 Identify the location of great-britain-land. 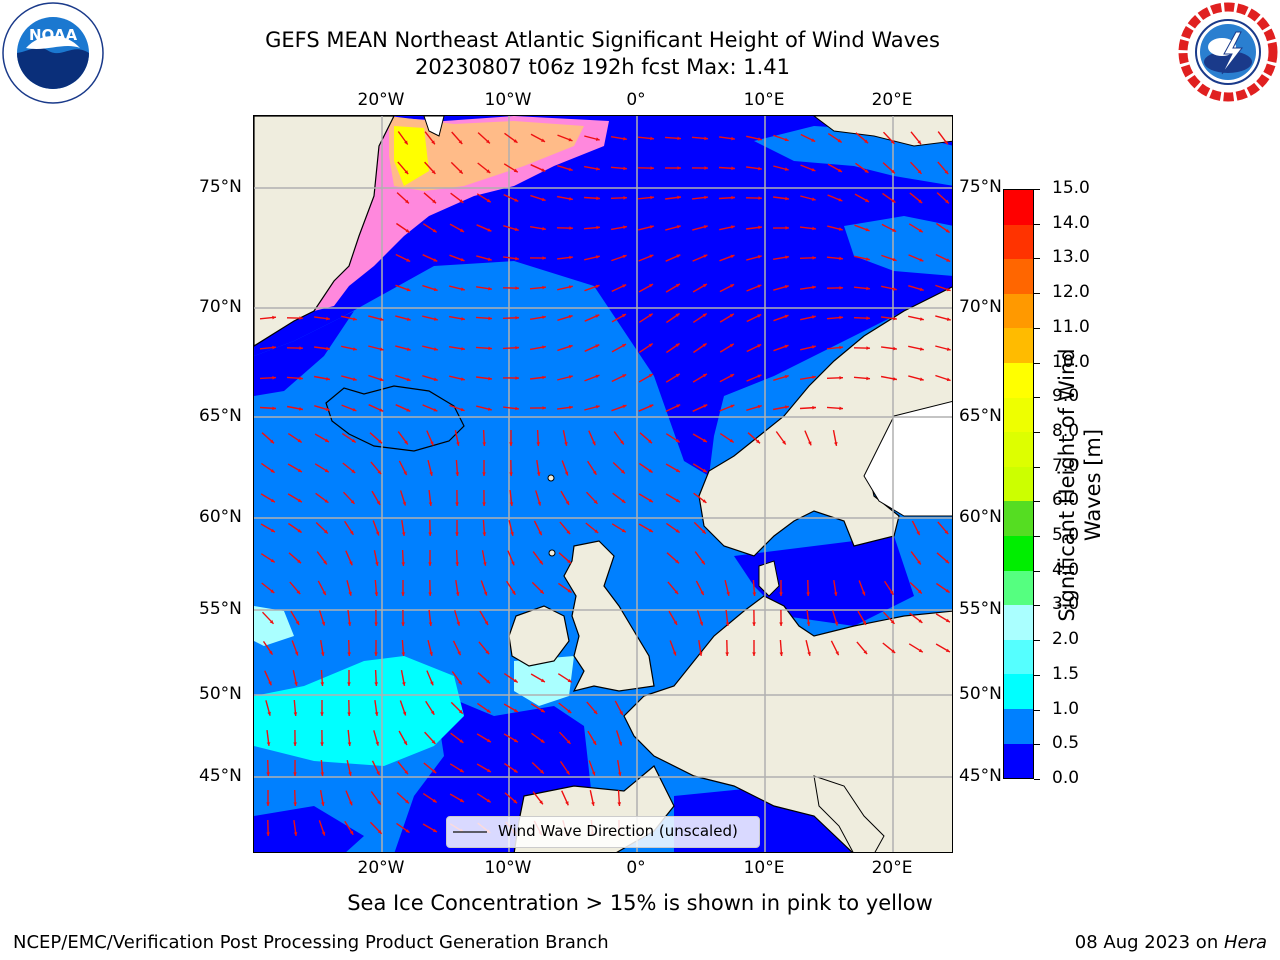
(609, 616).